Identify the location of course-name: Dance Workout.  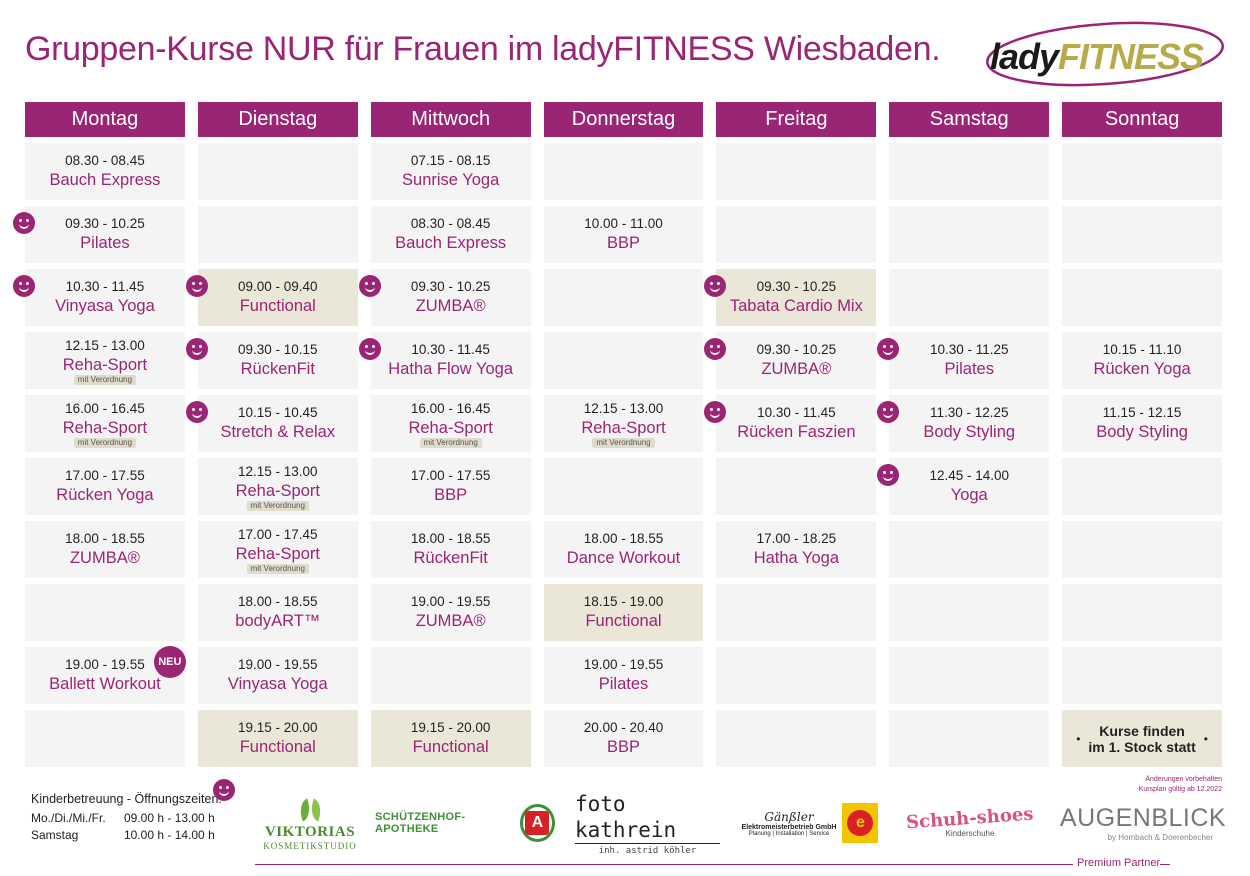
(623, 558).